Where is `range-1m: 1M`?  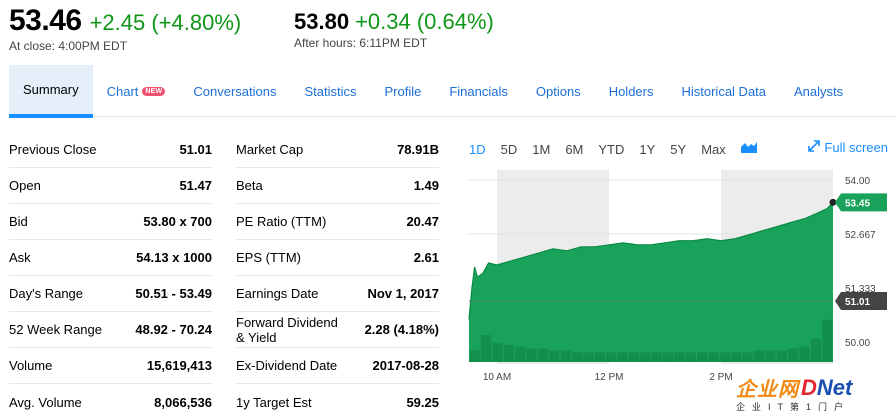 range-1m: 1M is located at coordinates (541, 149).